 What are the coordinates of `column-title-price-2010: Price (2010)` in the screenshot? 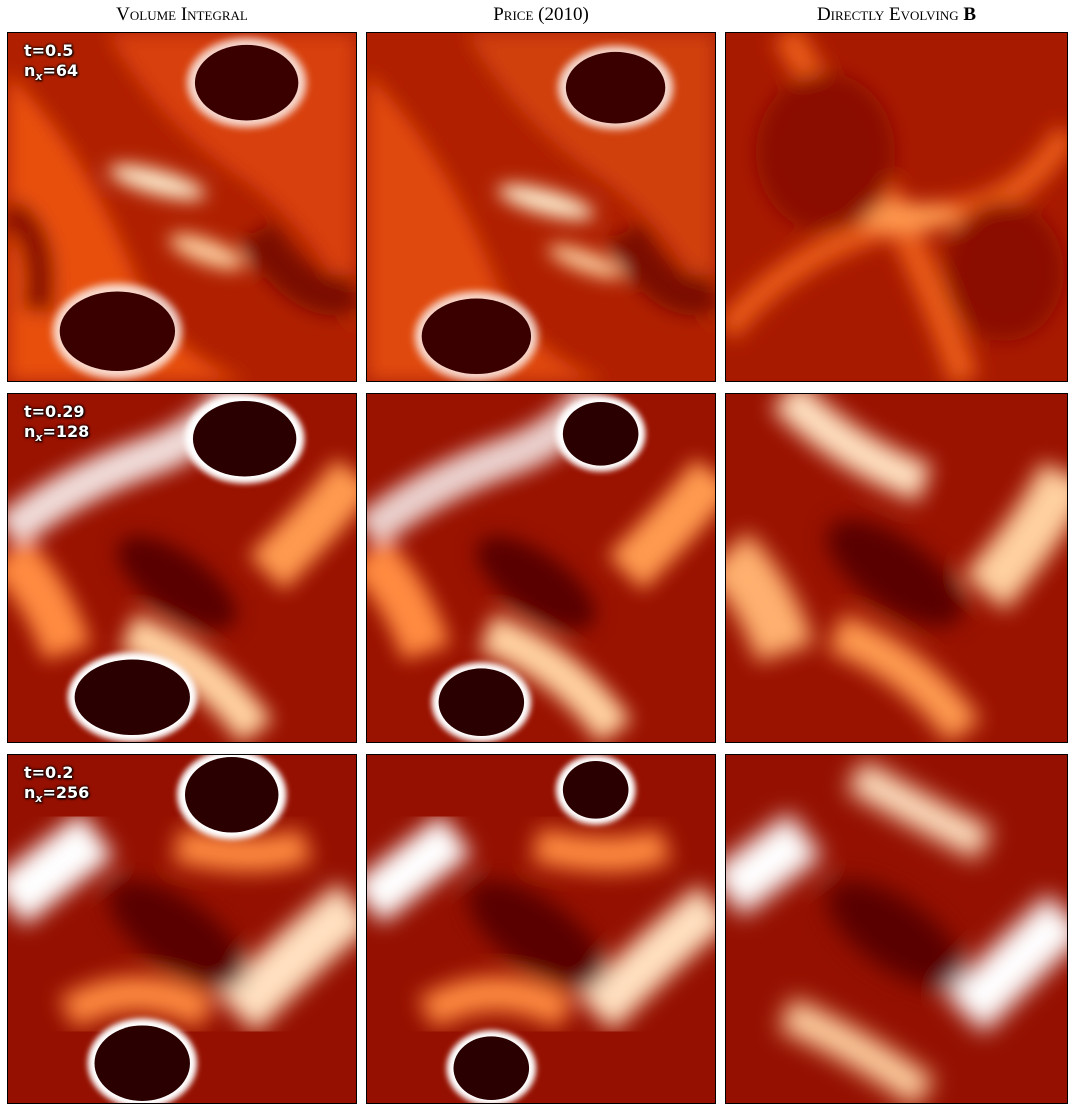 It's located at (541, 16).